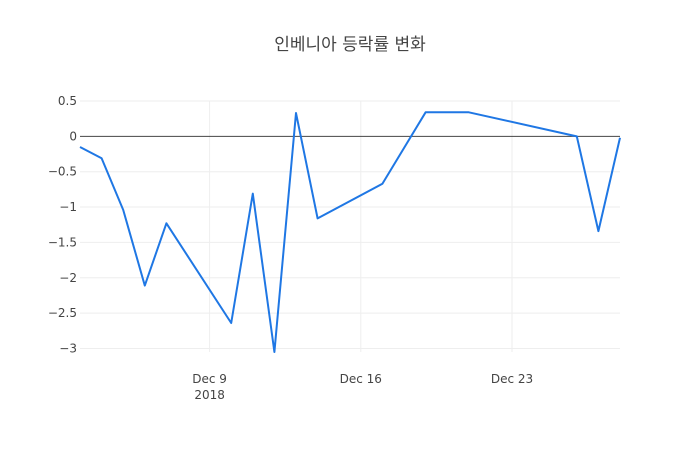 Image resolution: width=700 pixels, height=450 pixels. I want to click on y-tick-label: −0.5, so click(62, 172).